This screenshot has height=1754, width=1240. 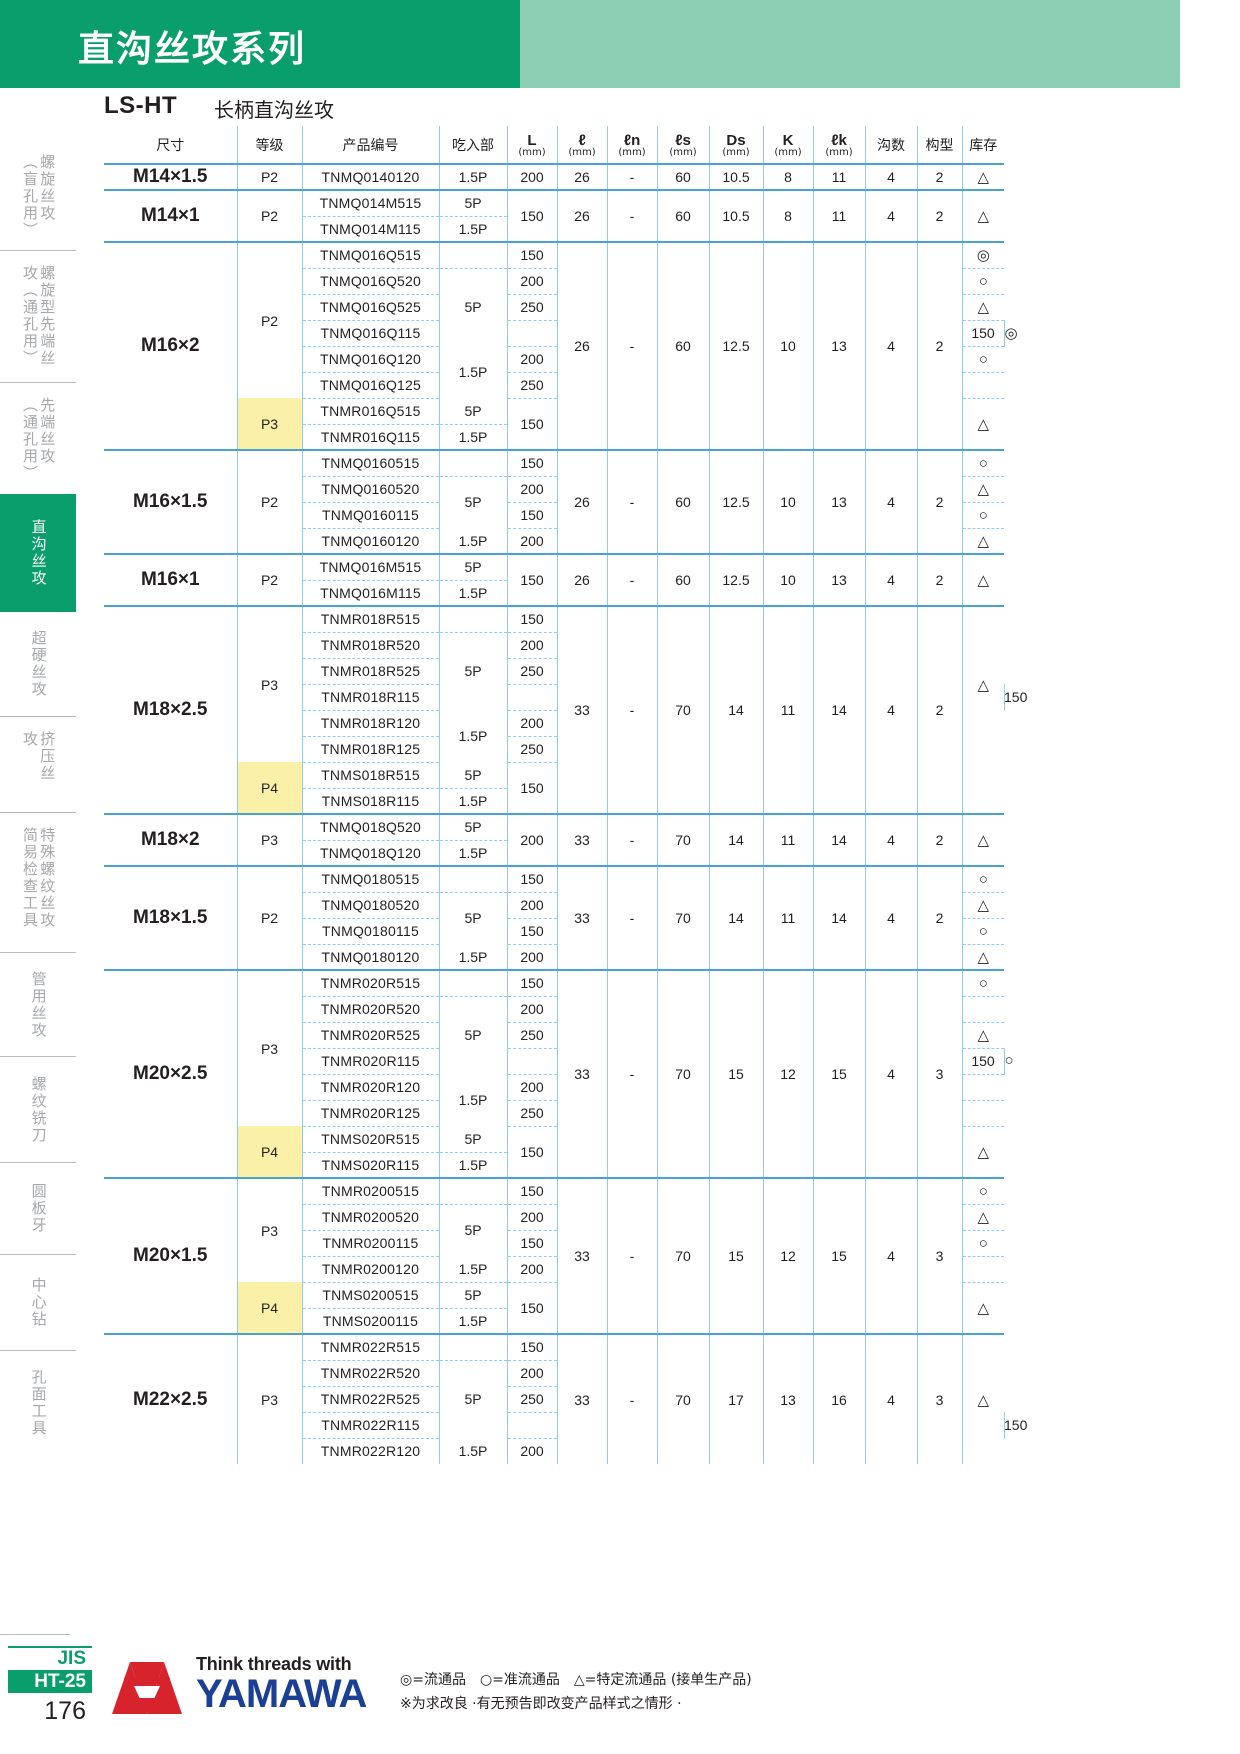 What do you see at coordinates (171, 839) in the screenshot?
I see `size-cell: M18×2` at bounding box center [171, 839].